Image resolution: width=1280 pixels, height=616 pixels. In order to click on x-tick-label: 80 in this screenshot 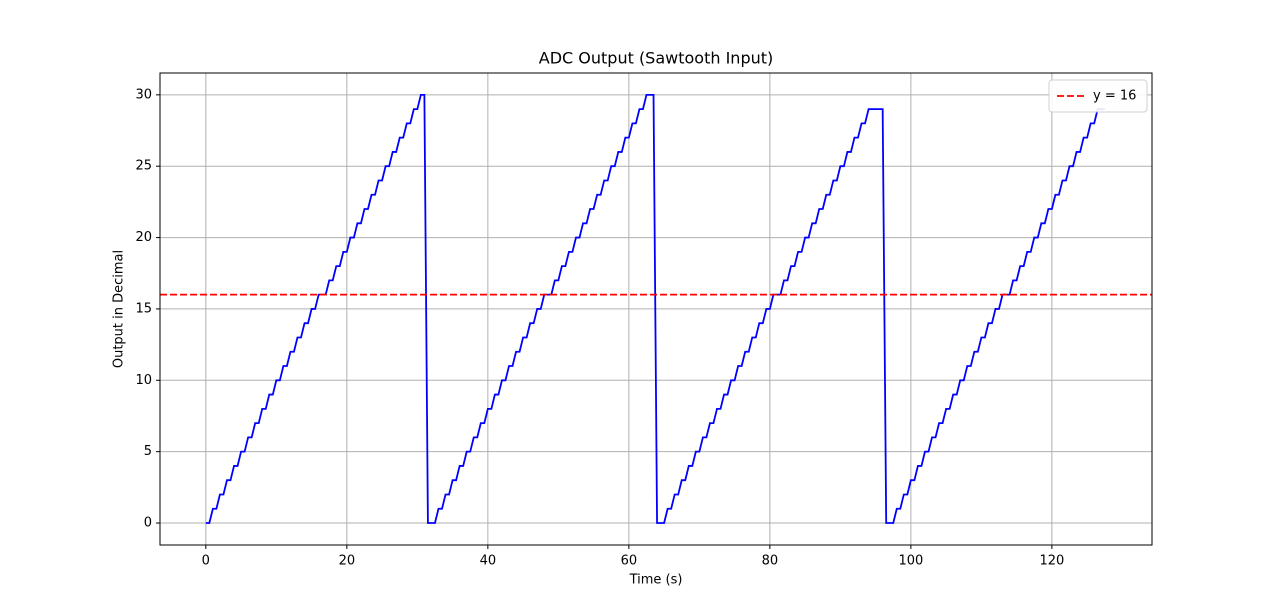, I will do `click(770, 561)`.